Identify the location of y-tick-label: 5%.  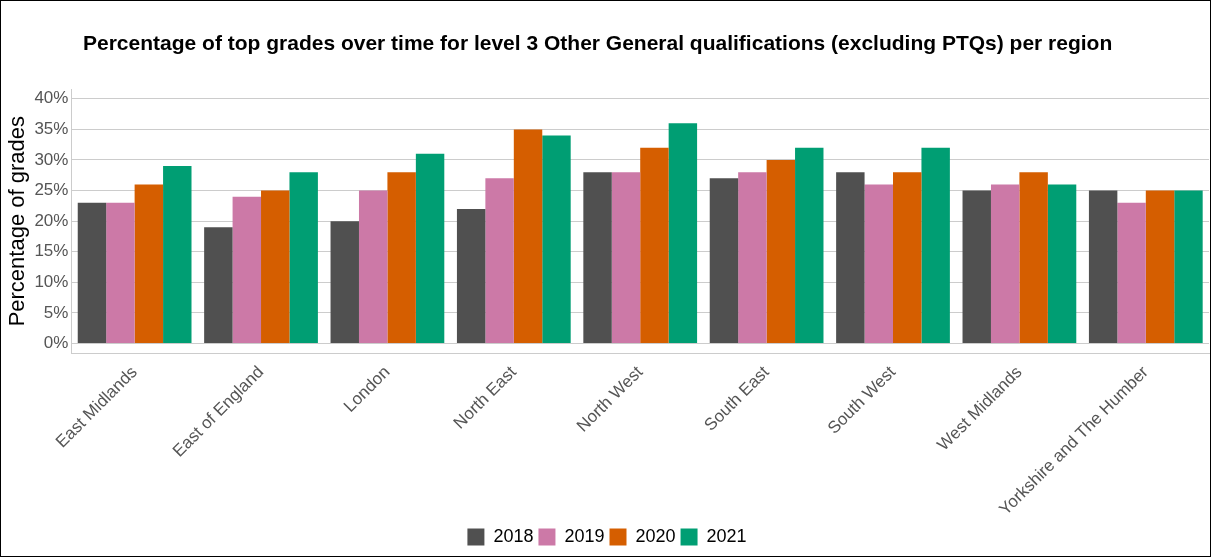
(56, 312).